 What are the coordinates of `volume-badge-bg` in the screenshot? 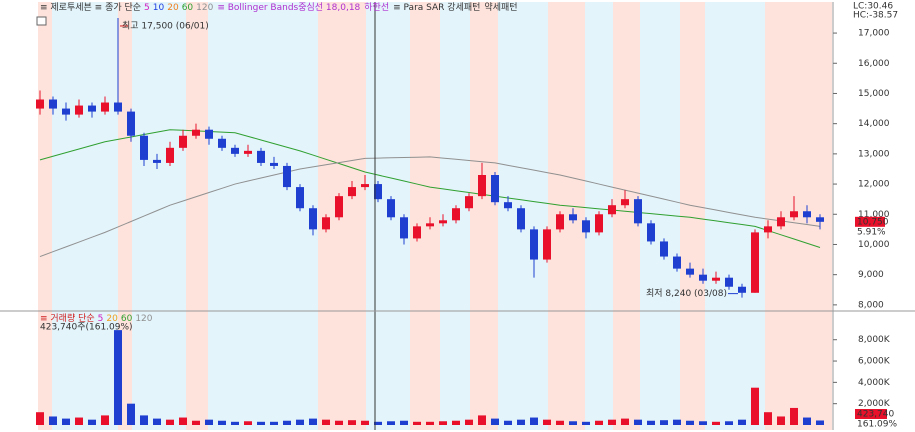 It's located at (871, 414).